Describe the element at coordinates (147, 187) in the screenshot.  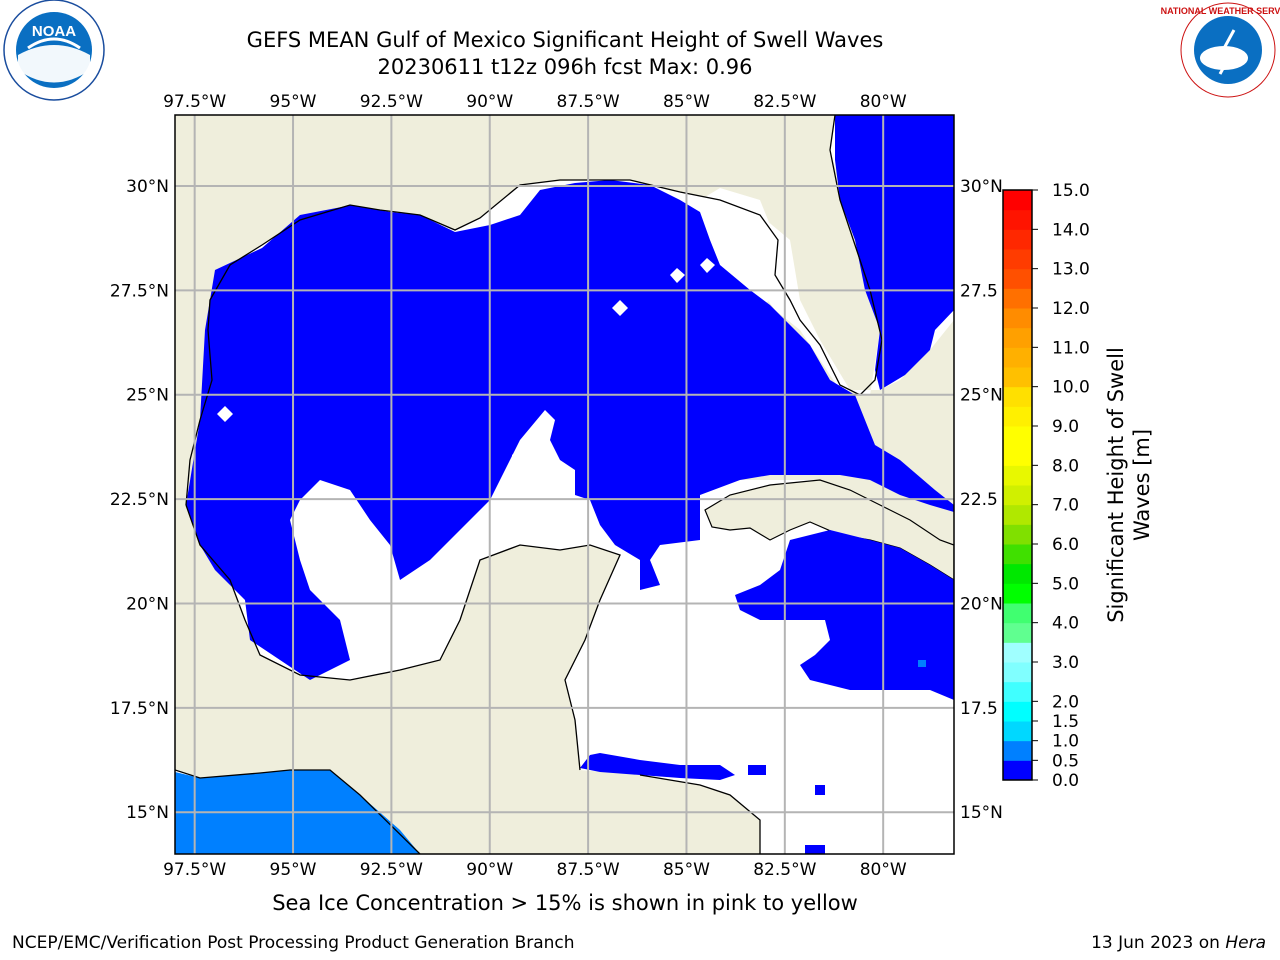
I see `y-tick-label-left: 30°N` at that location.